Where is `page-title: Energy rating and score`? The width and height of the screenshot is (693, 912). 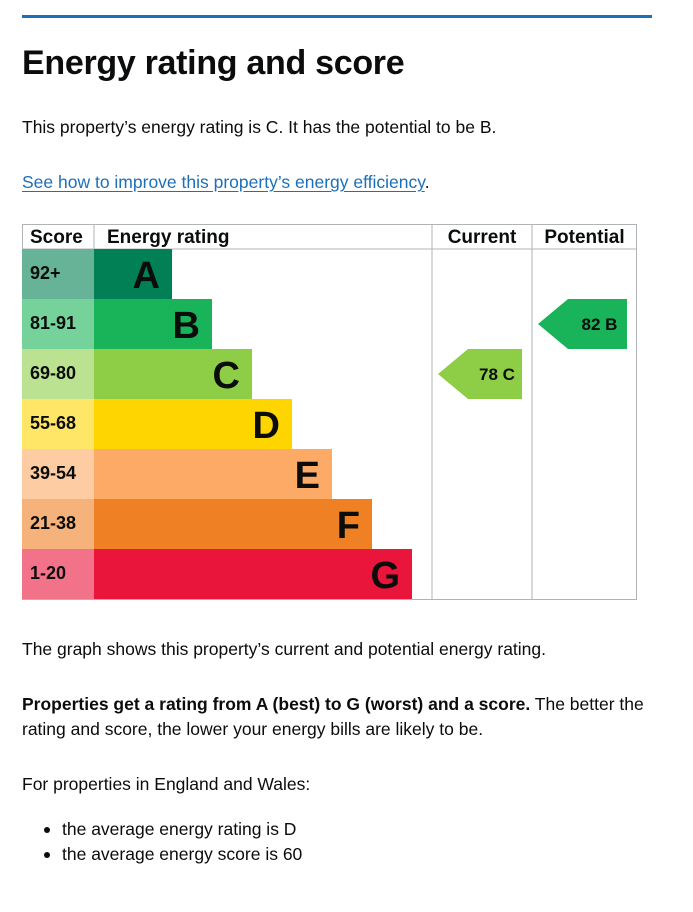
page-title: Energy rating and score is located at coordinates (213, 63).